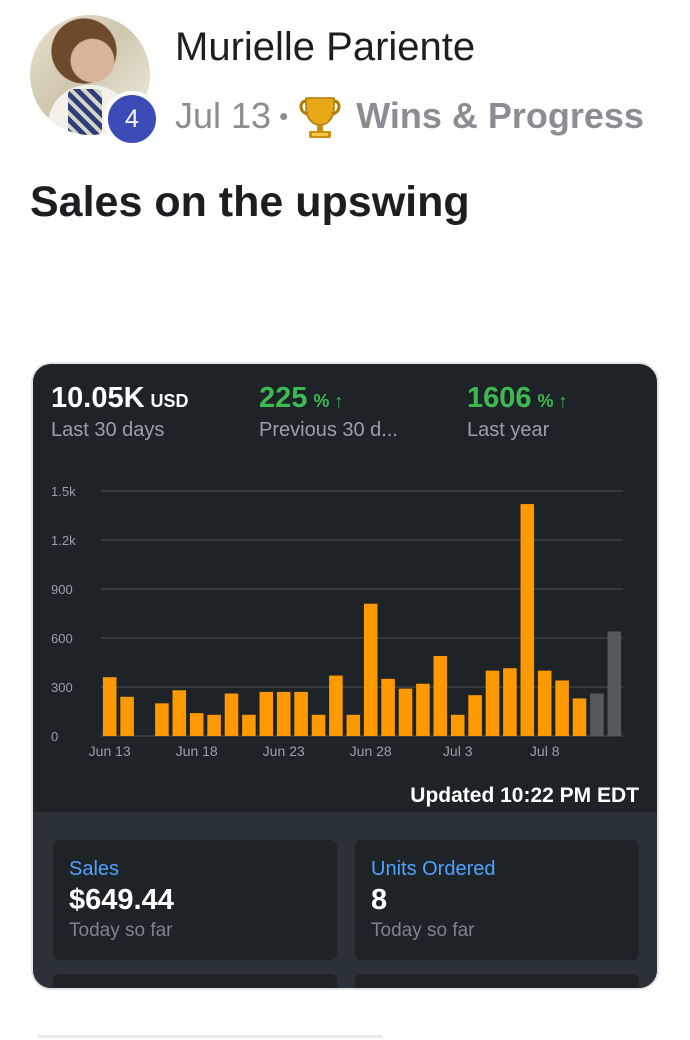  What do you see at coordinates (458, 751) in the screenshot?
I see `x-tick-label: Jul 3` at bounding box center [458, 751].